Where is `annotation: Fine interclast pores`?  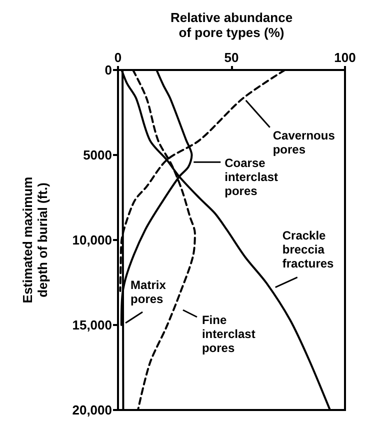 annotation: Fine interclast pores is located at coordinates (229, 334).